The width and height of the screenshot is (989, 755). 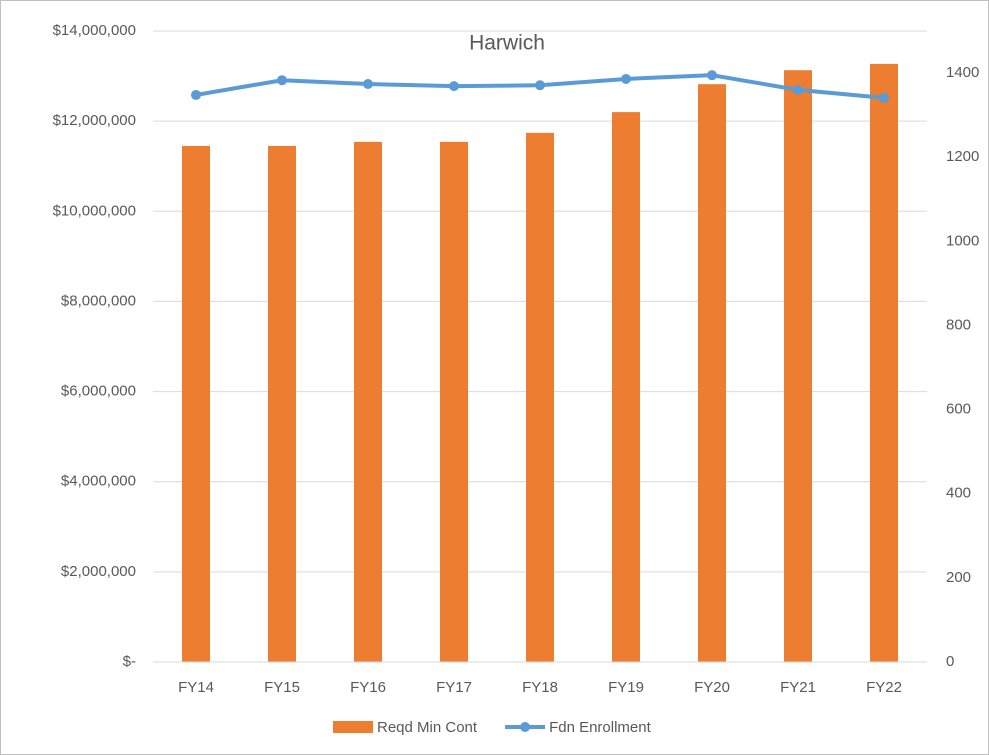 What do you see at coordinates (798, 687) in the screenshot?
I see `x-tick-label: FY21` at bounding box center [798, 687].